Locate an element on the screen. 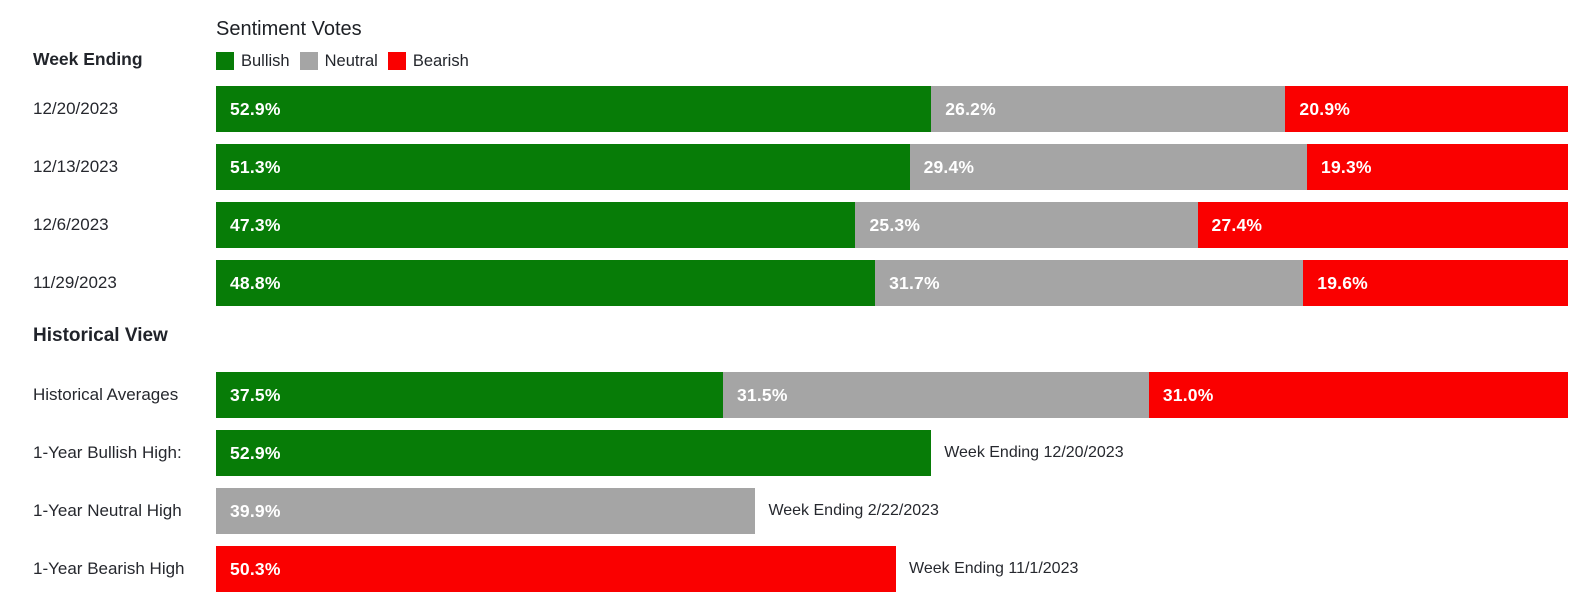 The image size is (1595, 614). stacked-bar: 51.3% 29.4% 19.3% is located at coordinates (892, 167).